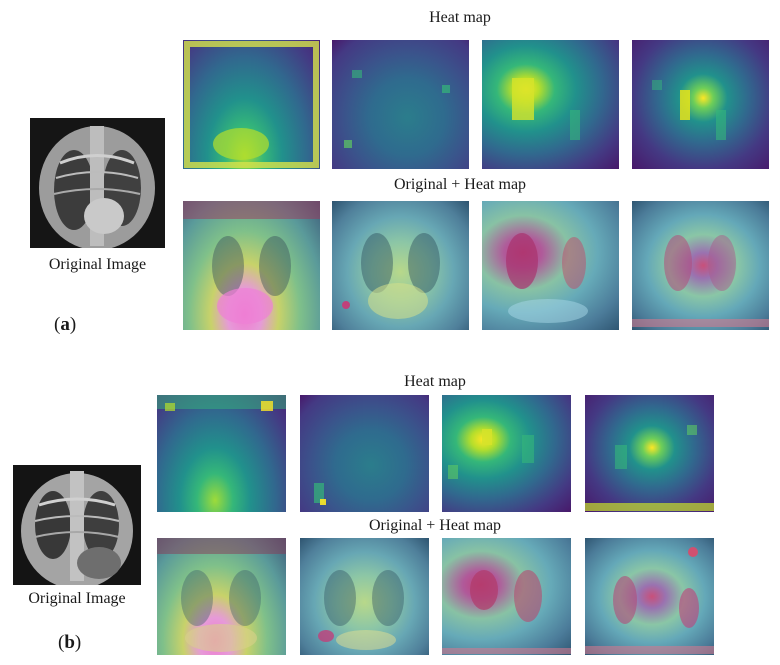 This screenshot has height=665, width=780. I want to click on panel-label-b-open: (, so click(61, 642).